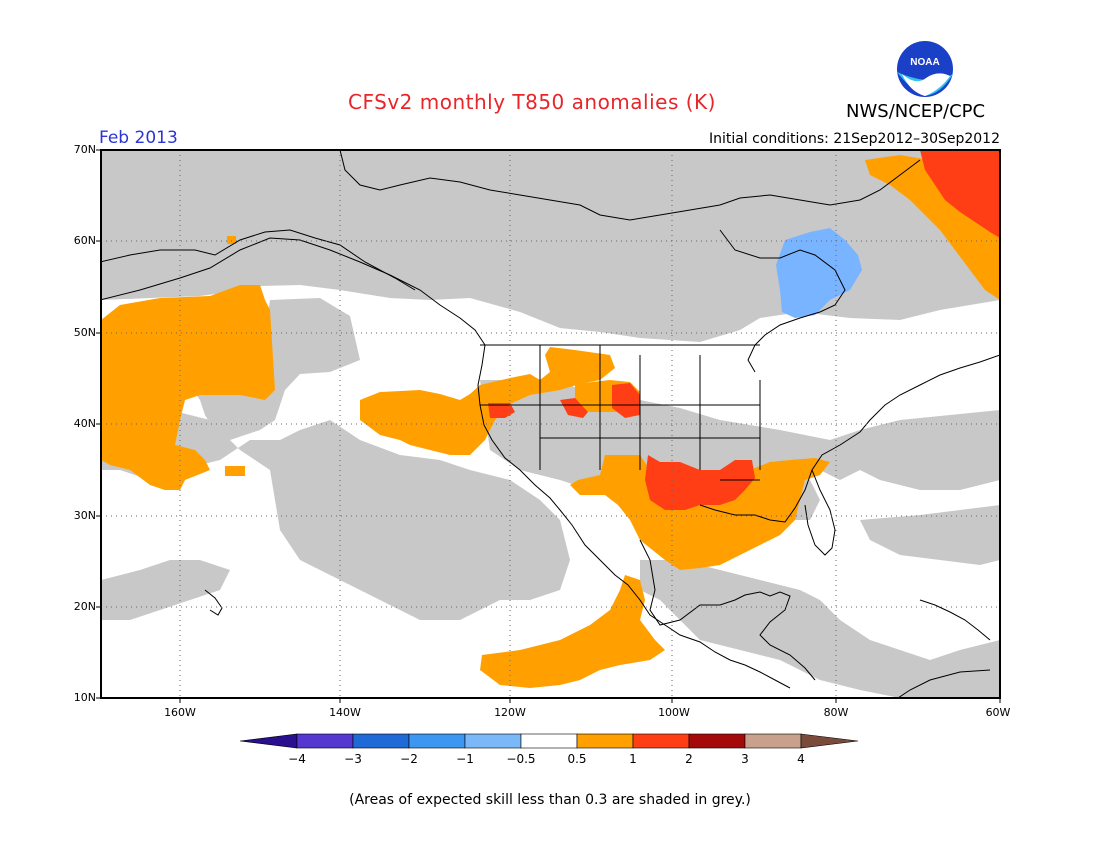  I want to click on lon-label: 60W, so click(998, 712).